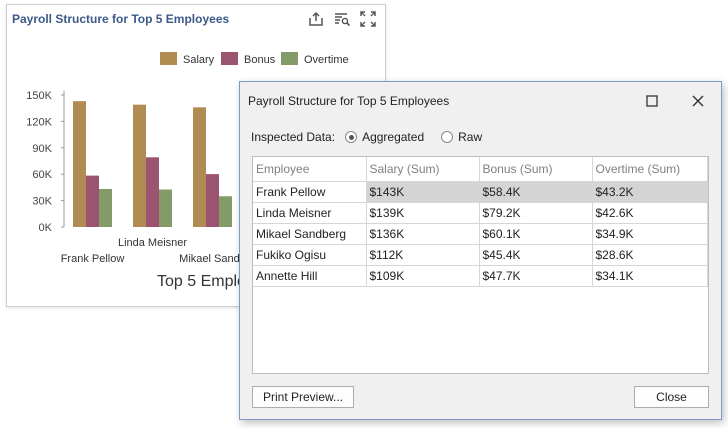 The width and height of the screenshot is (728, 428). I want to click on cell-salary: $112K, so click(423, 255).